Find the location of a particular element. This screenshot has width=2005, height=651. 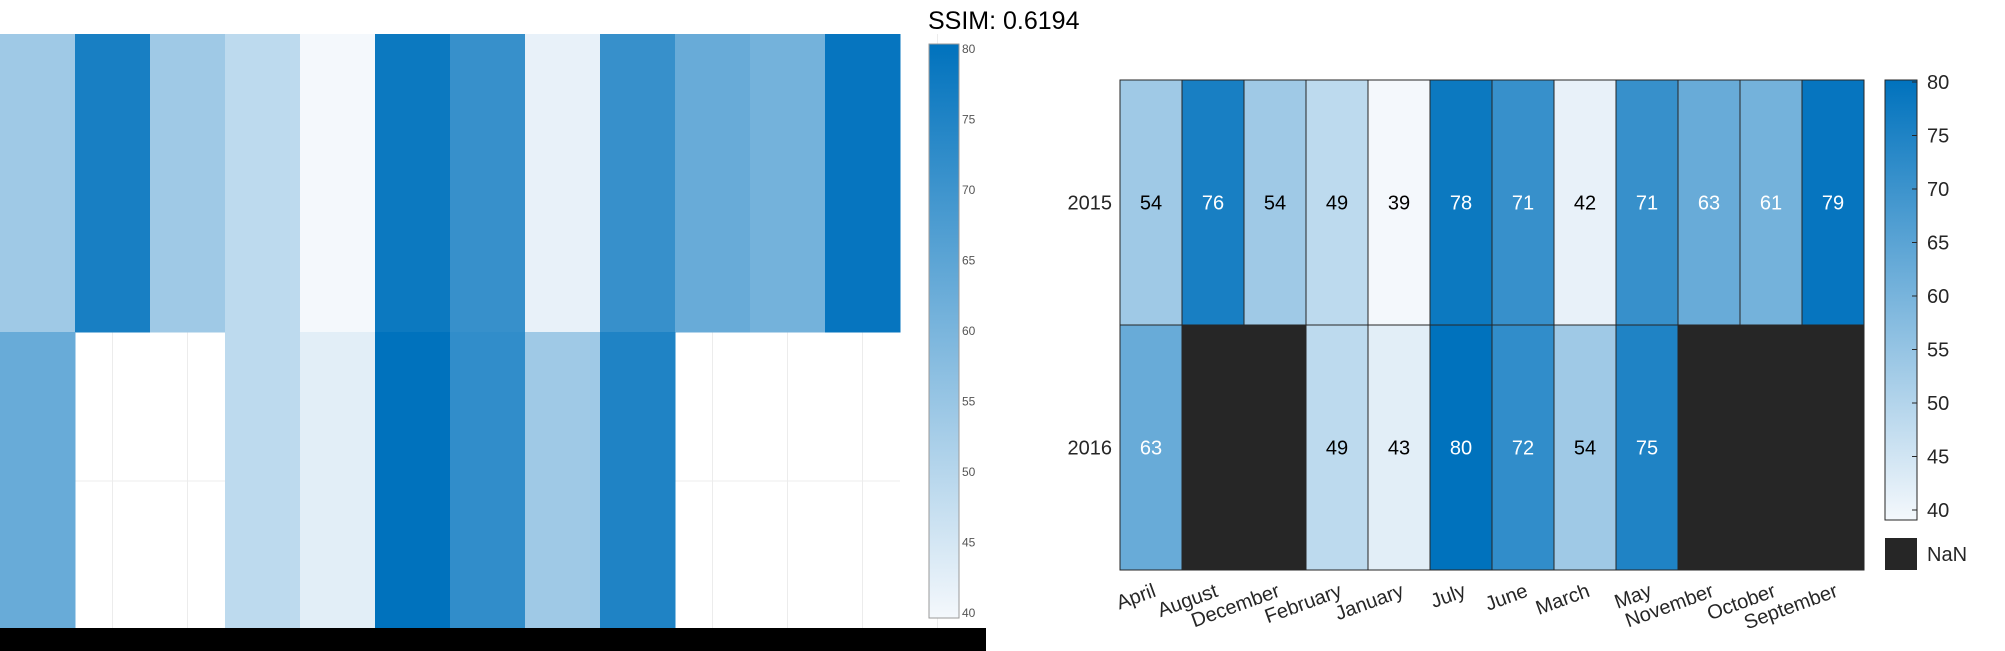

right-x-tick-label: March is located at coordinates (1563, 600).